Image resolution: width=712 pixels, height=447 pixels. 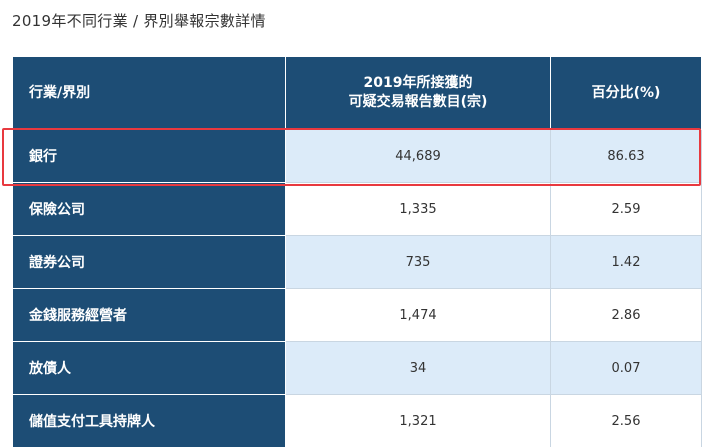 What do you see at coordinates (626, 420) in the screenshot?
I see `row-percentage: 2.56` at bounding box center [626, 420].